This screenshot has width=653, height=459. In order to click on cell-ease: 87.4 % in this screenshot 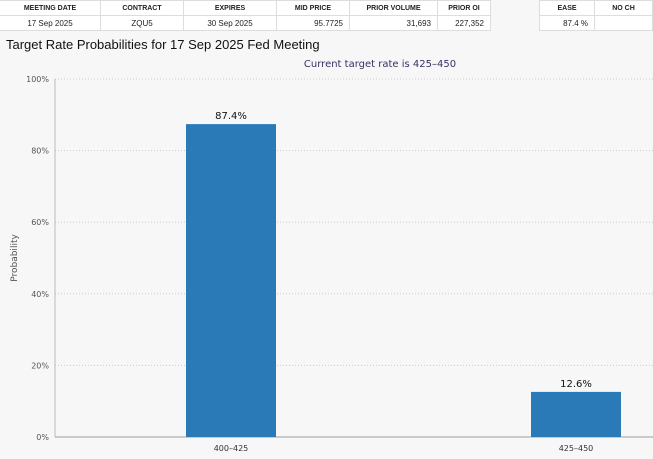, I will do `click(567, 23)`.